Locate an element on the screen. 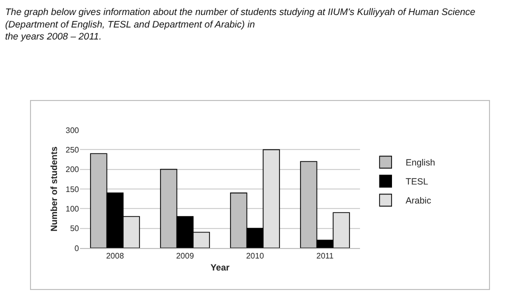 The height and width of the screenshot is (298, 512). y-axis-title: Number of students is located at coordinates (53, 189).